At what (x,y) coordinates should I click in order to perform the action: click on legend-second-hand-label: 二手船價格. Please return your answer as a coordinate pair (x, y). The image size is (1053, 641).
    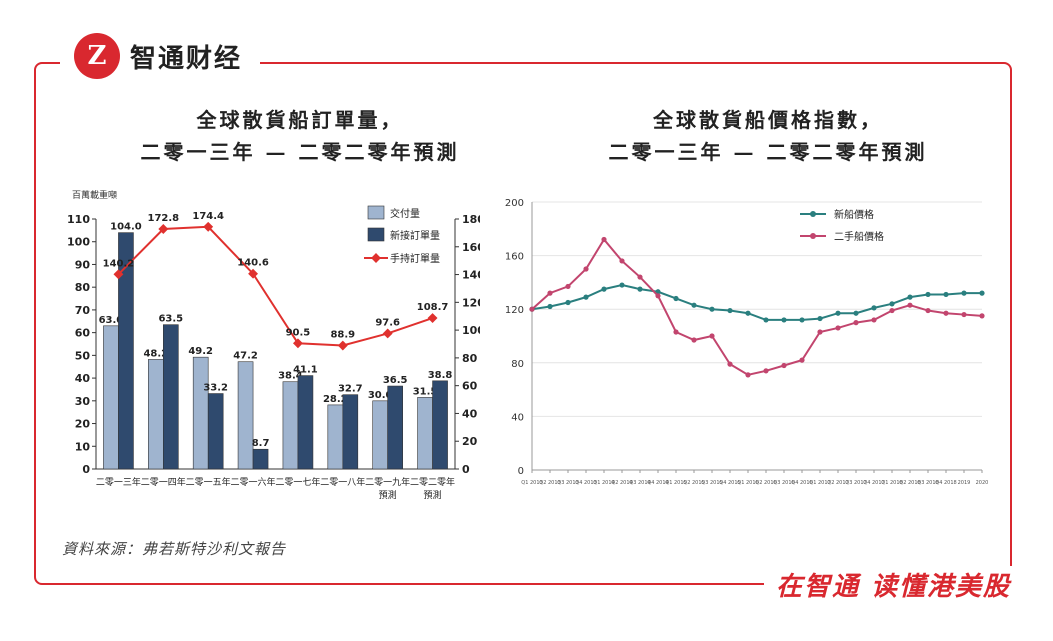
    Looking at the image, I should click on (859, 236).